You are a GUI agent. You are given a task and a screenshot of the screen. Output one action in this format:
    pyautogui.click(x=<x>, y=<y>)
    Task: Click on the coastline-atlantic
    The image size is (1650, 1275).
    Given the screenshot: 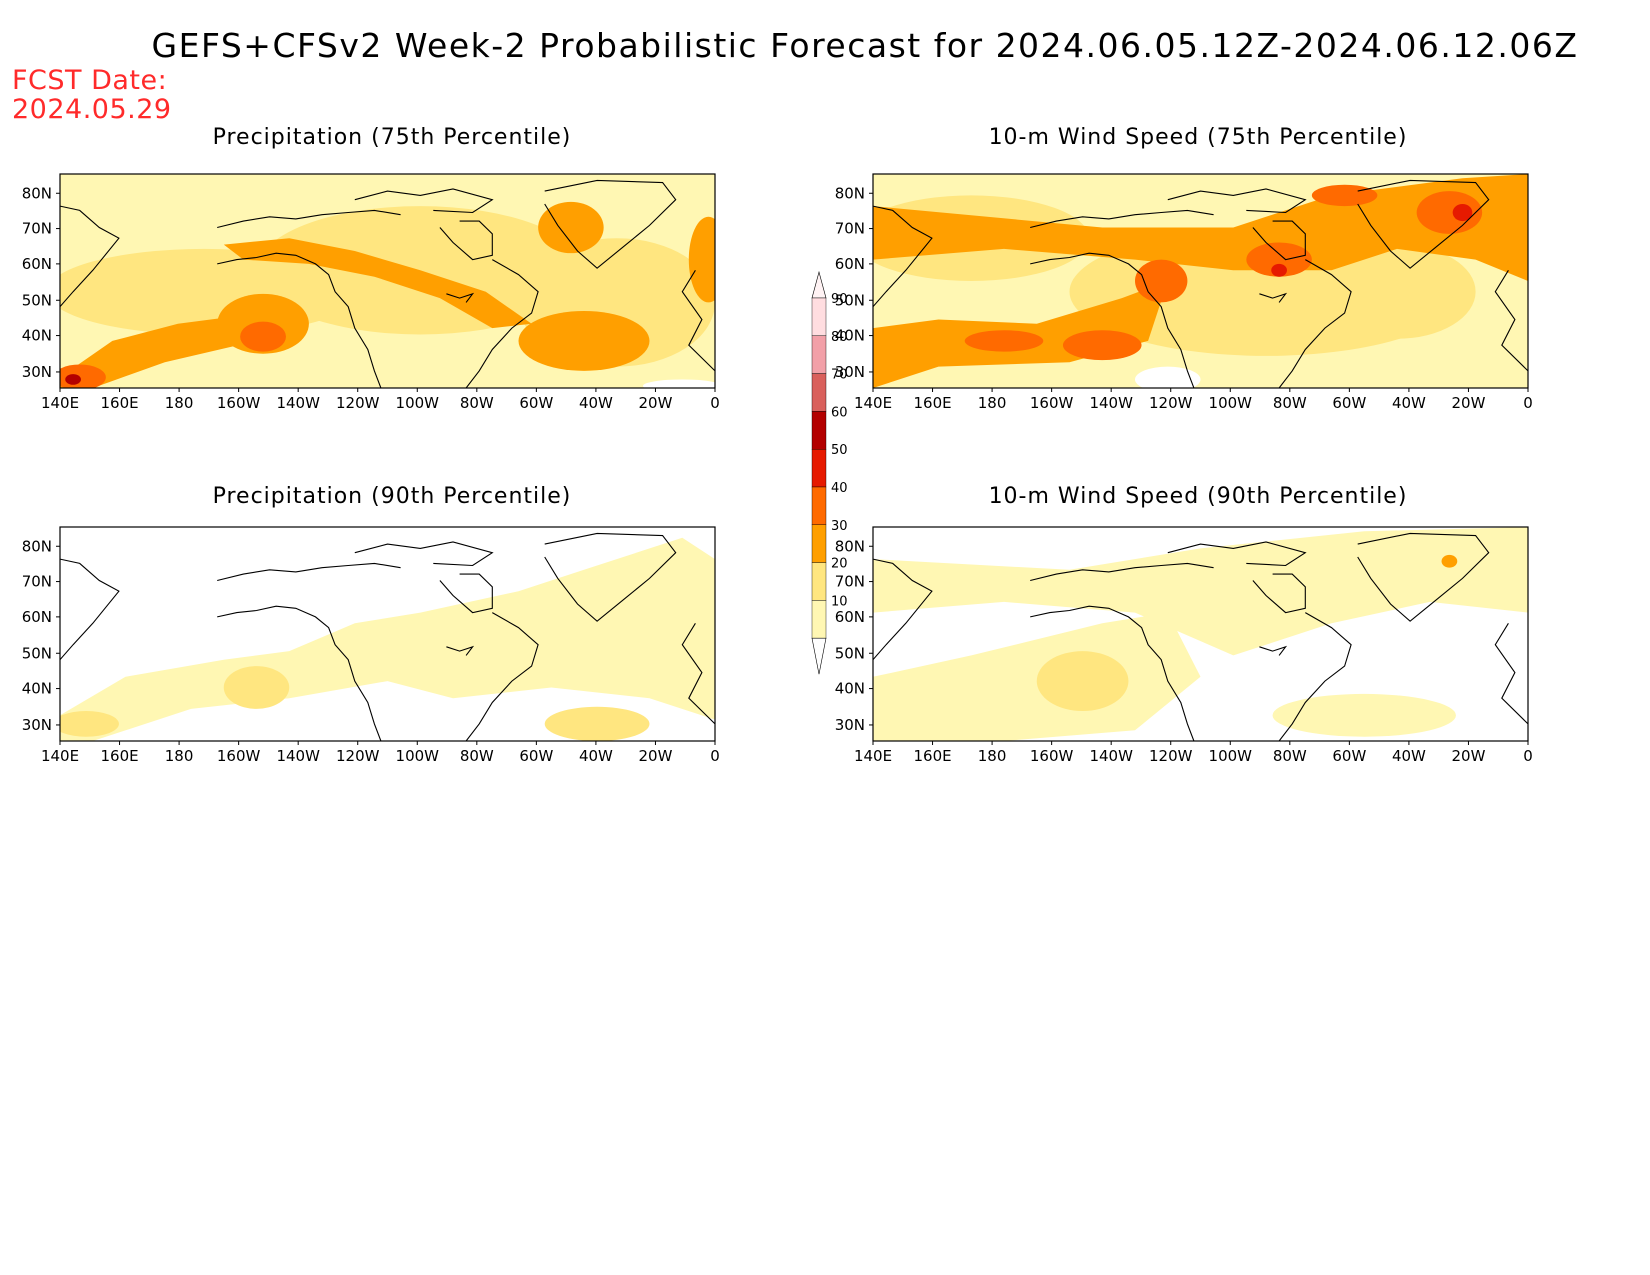 What is the action you would take?
    pyautogui.click(x=1315, y=323)
    